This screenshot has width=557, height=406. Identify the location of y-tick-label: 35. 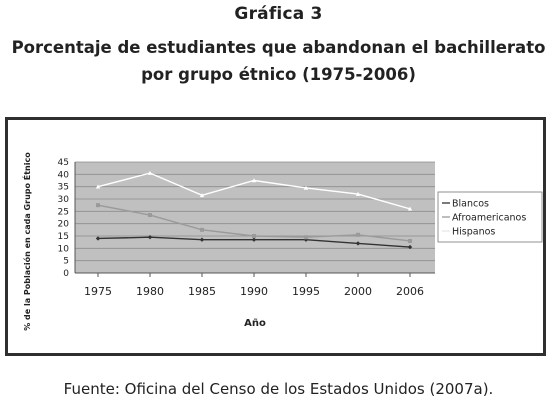
(63, 188).